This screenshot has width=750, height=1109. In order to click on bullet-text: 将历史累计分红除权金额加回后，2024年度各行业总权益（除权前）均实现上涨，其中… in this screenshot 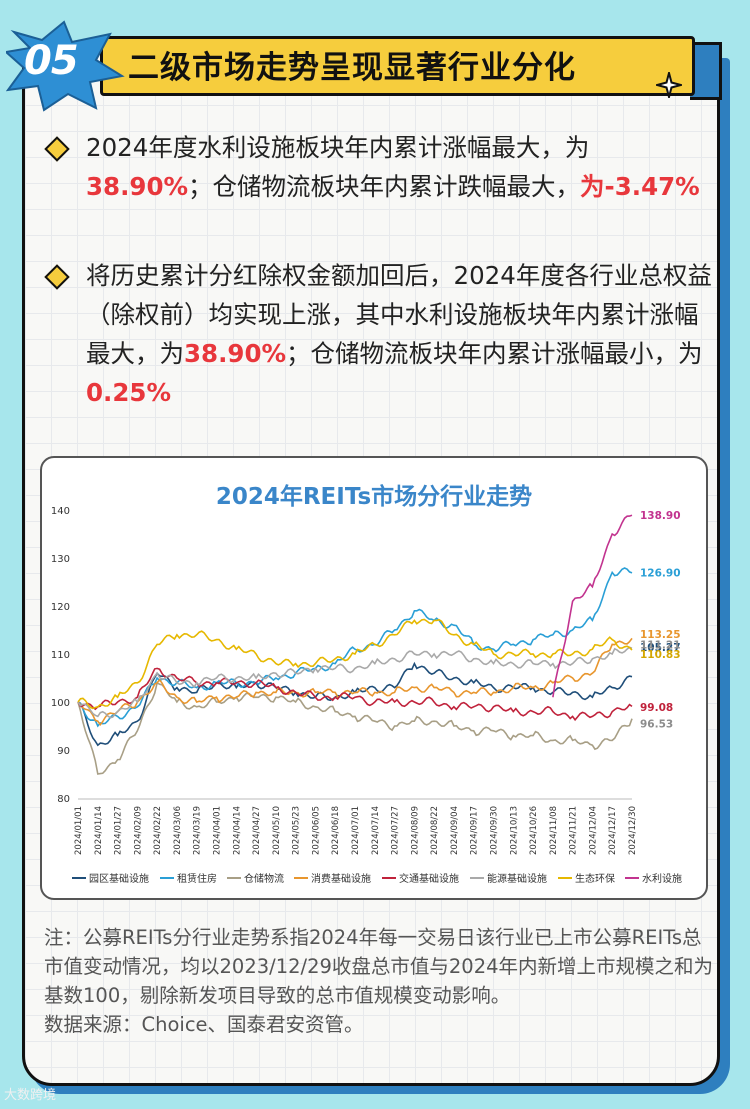, I will do `click(399, 314)`.